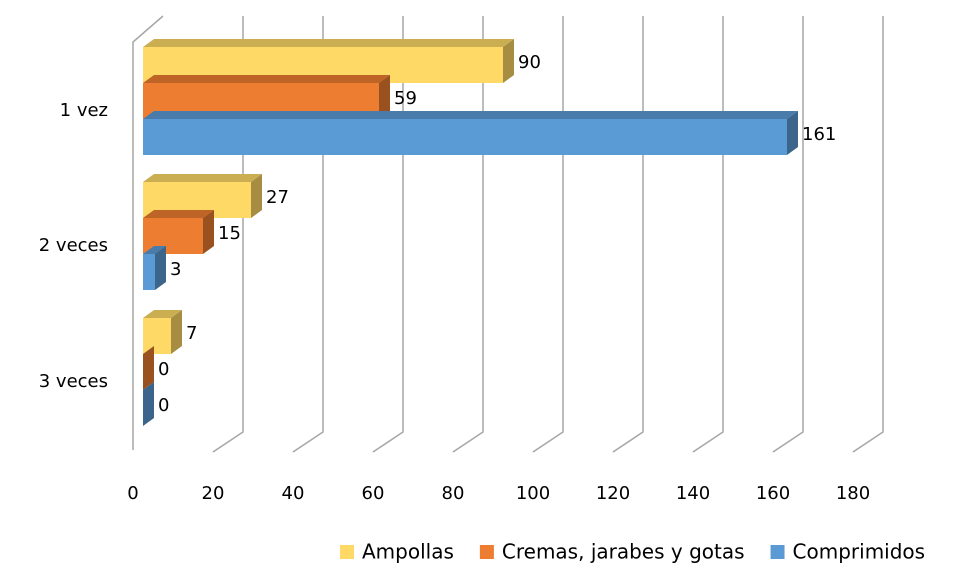  I want to click on data-label: 161, so click(819, 134).